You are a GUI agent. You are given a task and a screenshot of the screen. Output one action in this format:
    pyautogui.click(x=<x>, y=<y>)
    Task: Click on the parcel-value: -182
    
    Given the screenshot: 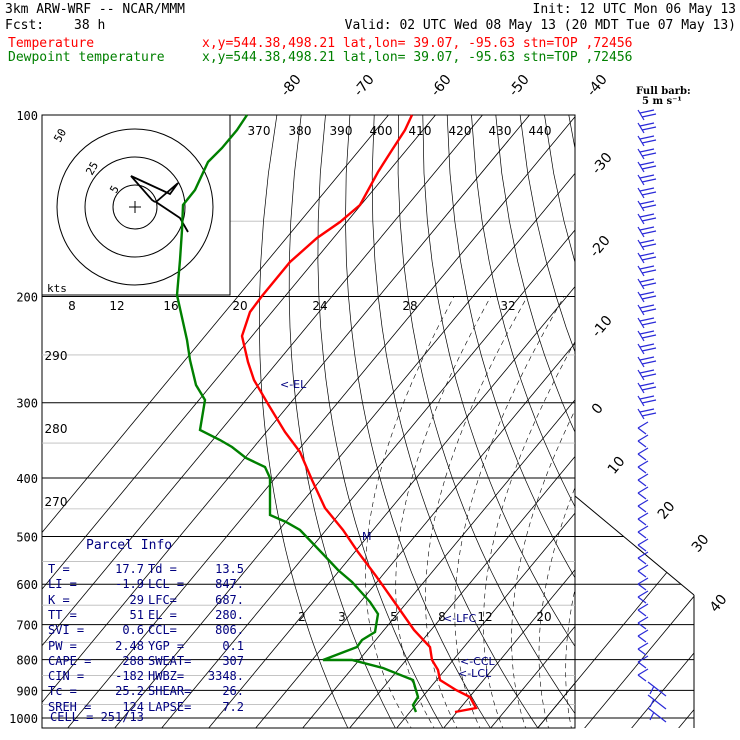 What is the action you would take?
    pyautogui.click(x=129, y=676)
    